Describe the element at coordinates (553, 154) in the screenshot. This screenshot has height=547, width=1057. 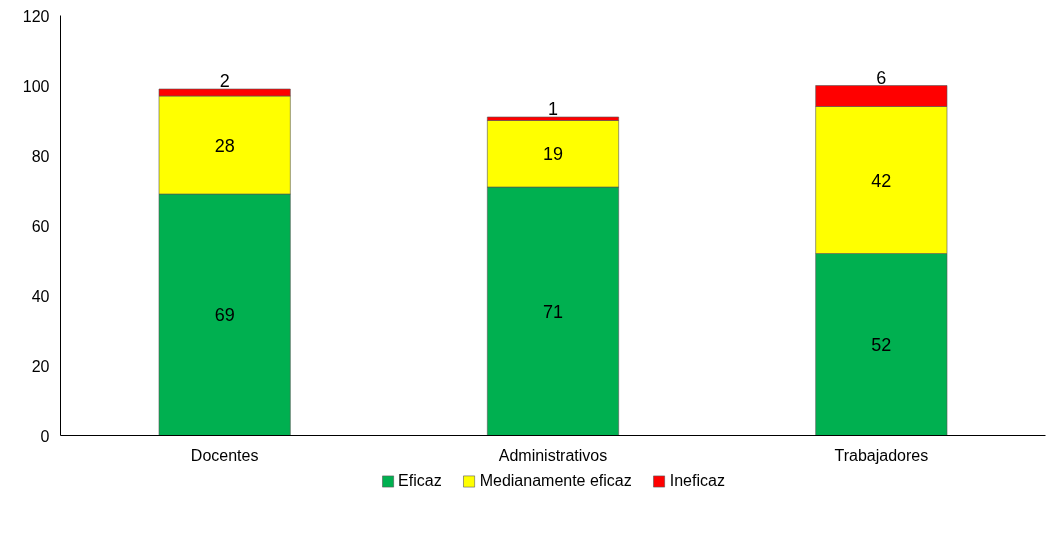
I see `data-label: 19` at that location.